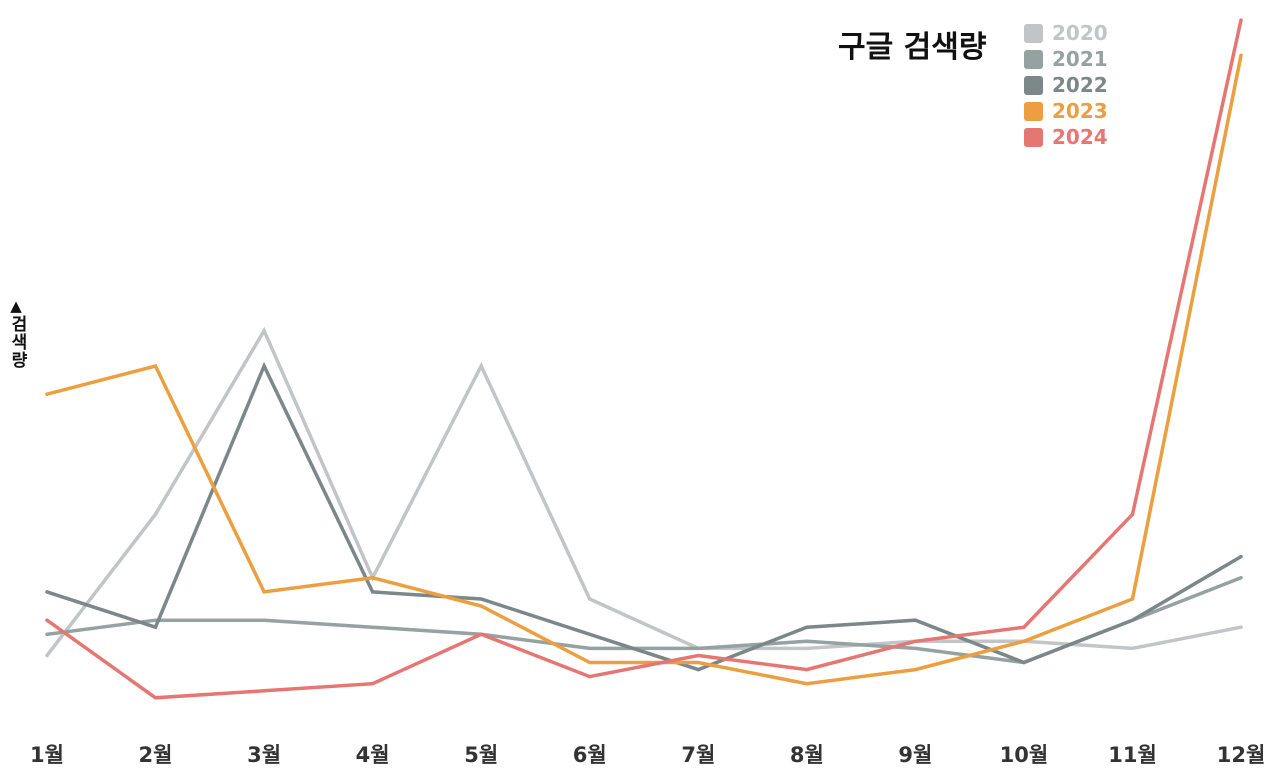  Describe the element at coordinates (481, 755) in the screenshot. I see `x-tick-label: 5월` at that location.